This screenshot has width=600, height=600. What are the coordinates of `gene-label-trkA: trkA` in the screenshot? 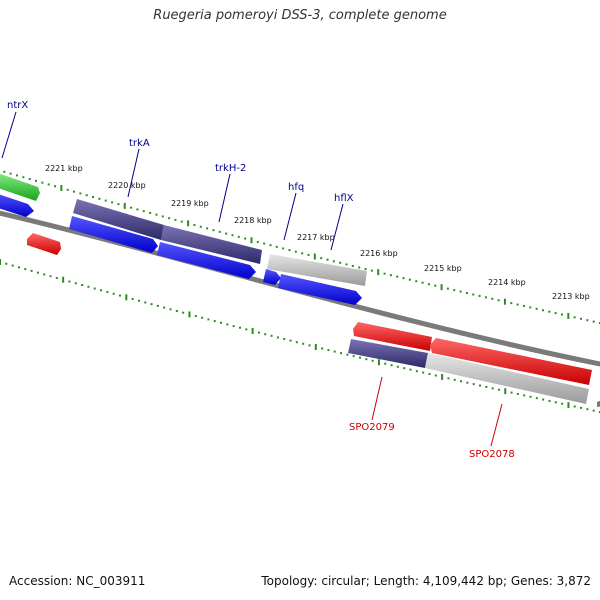 It's located at (139, 143).